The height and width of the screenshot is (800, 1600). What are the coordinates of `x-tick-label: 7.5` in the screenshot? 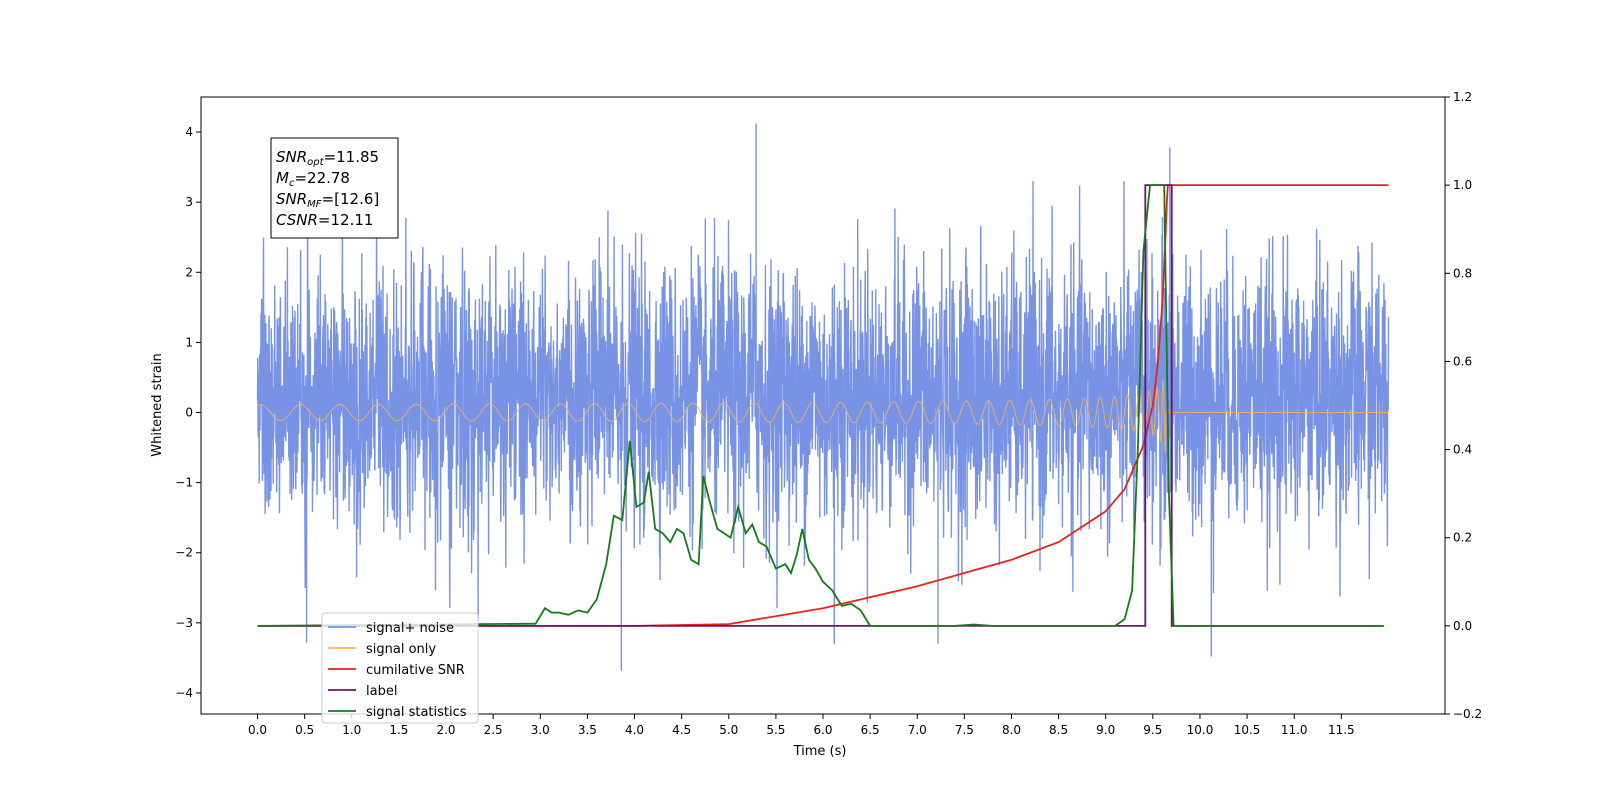 It's located at (964, 730).